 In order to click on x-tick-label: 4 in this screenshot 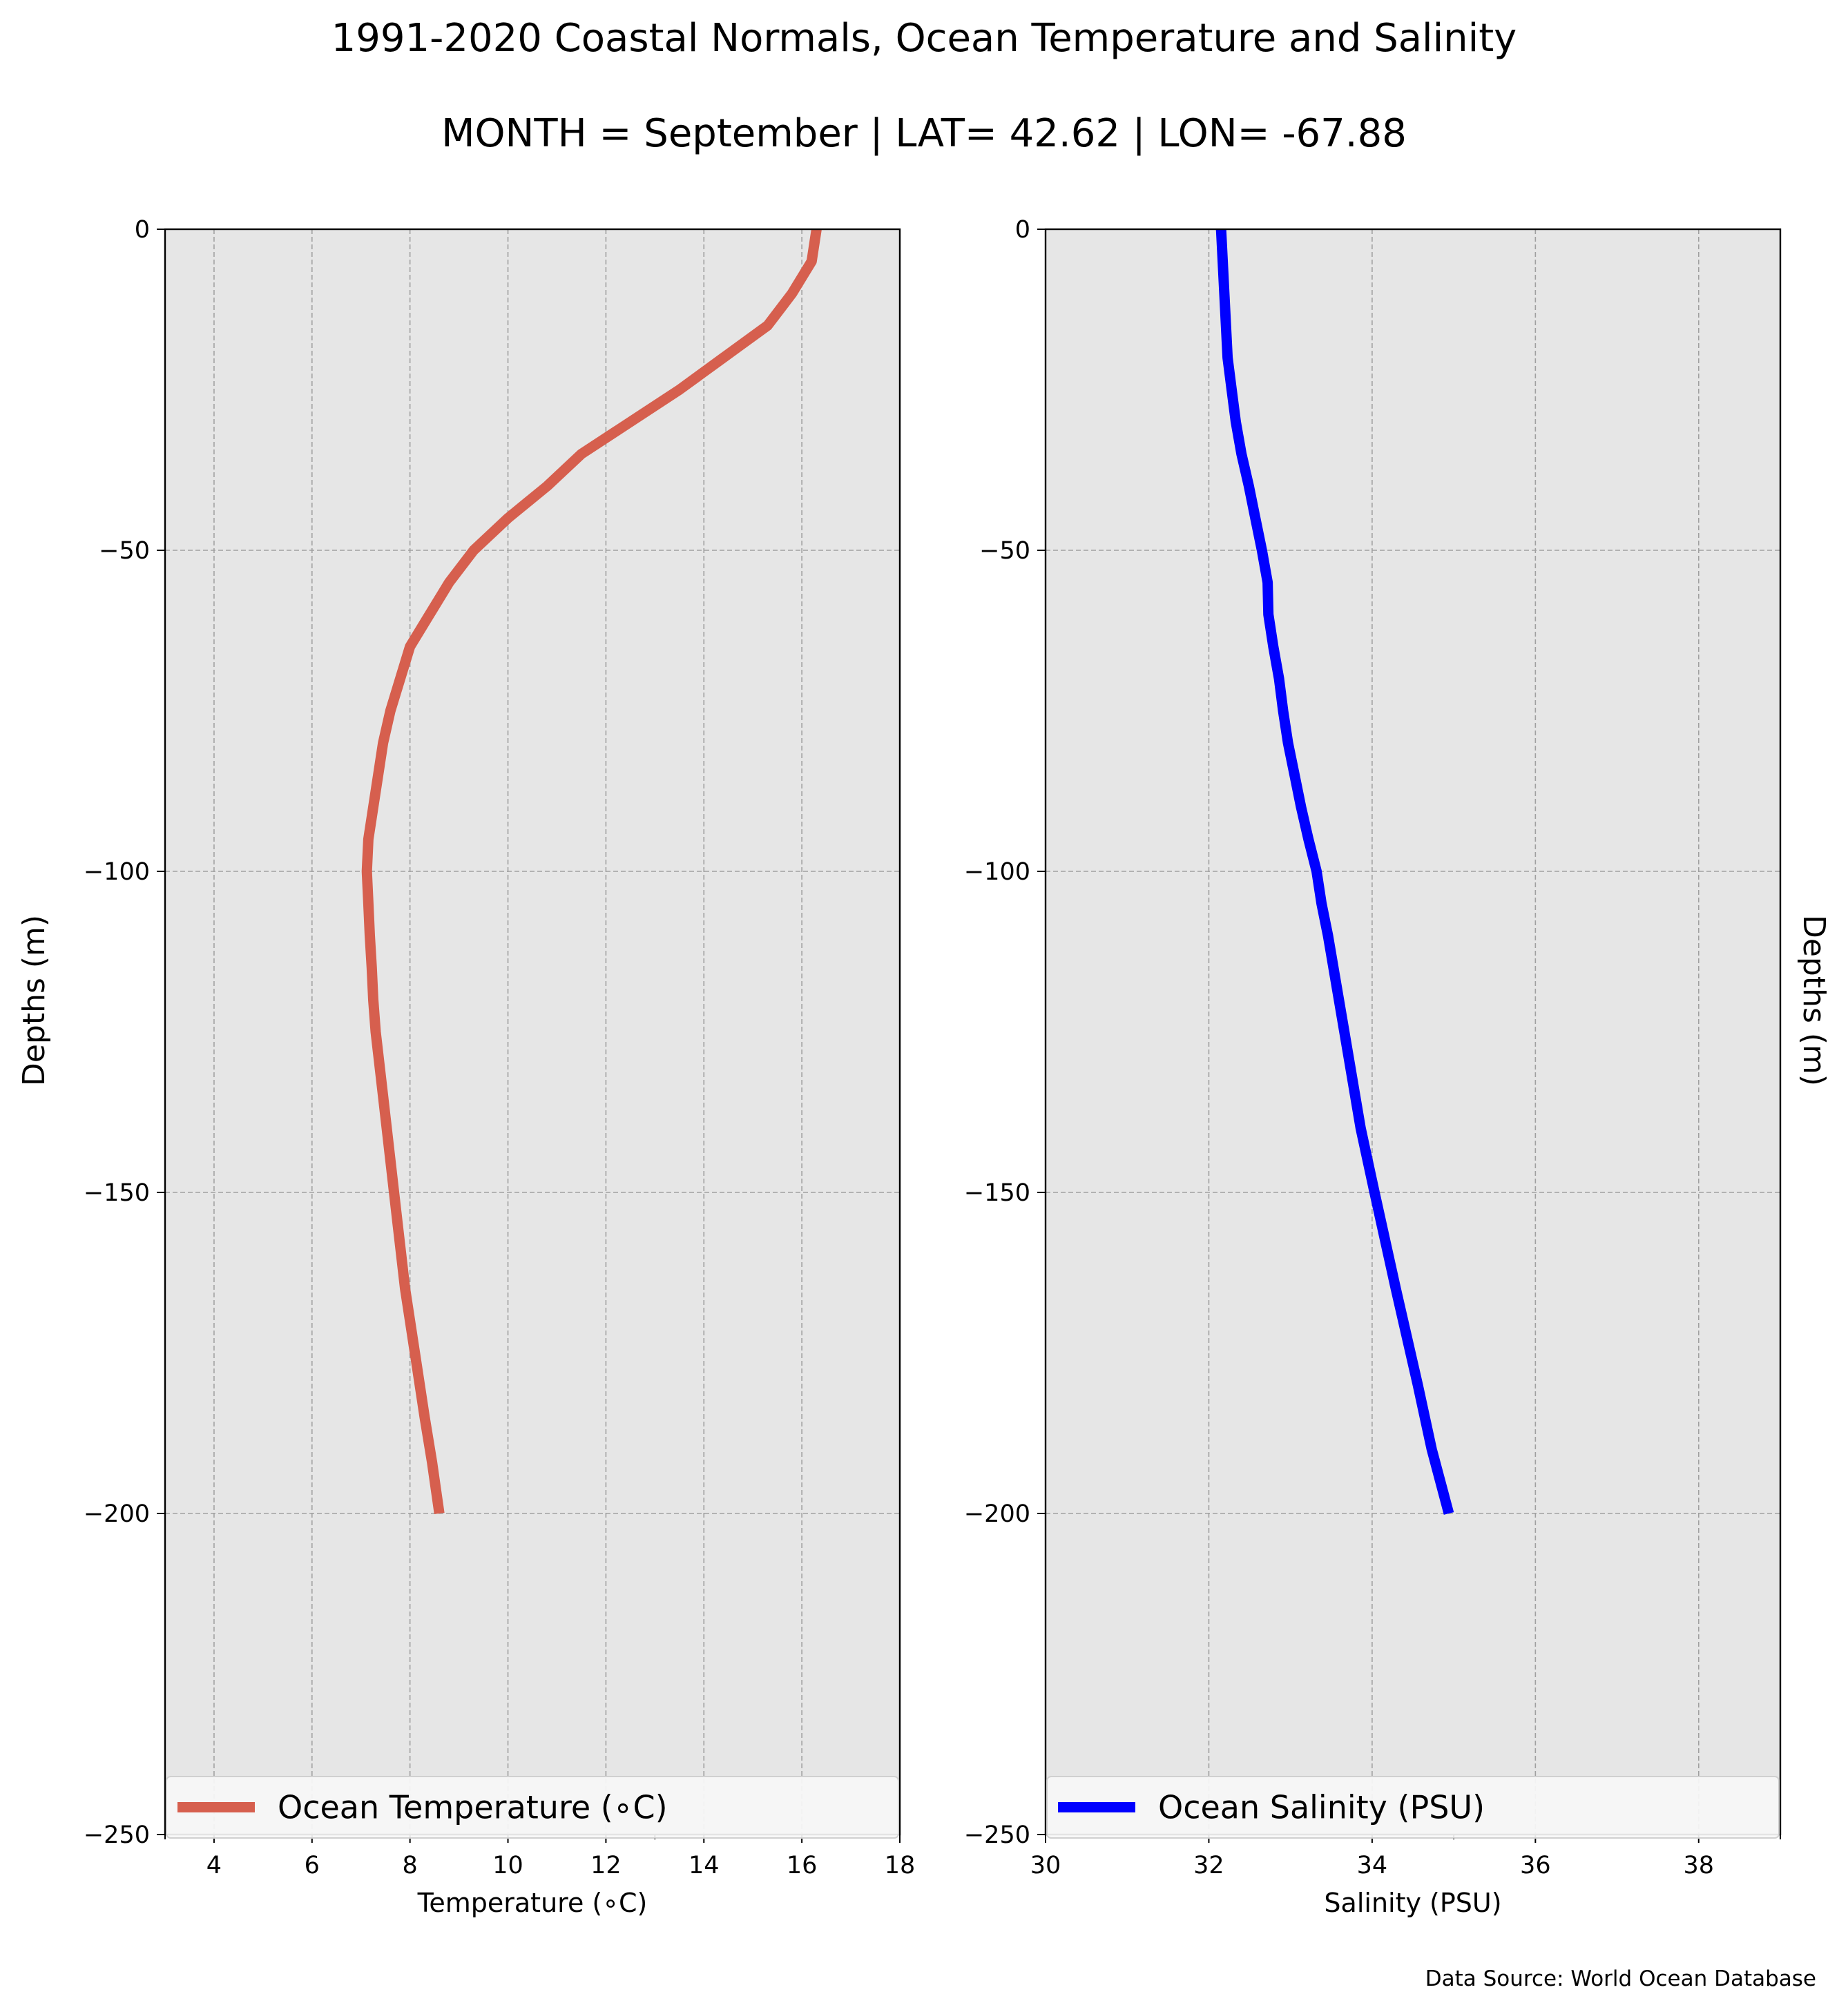, I will do `click(214, 1865)`.